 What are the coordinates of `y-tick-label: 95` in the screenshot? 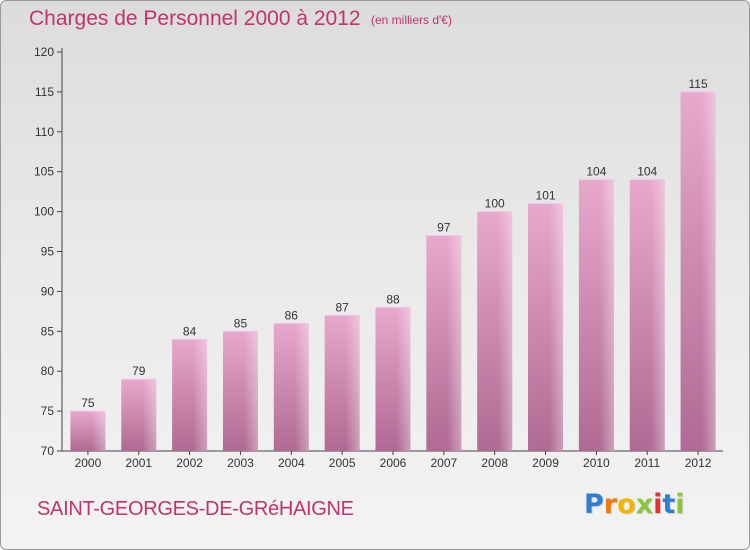 It's located at (48, 252).